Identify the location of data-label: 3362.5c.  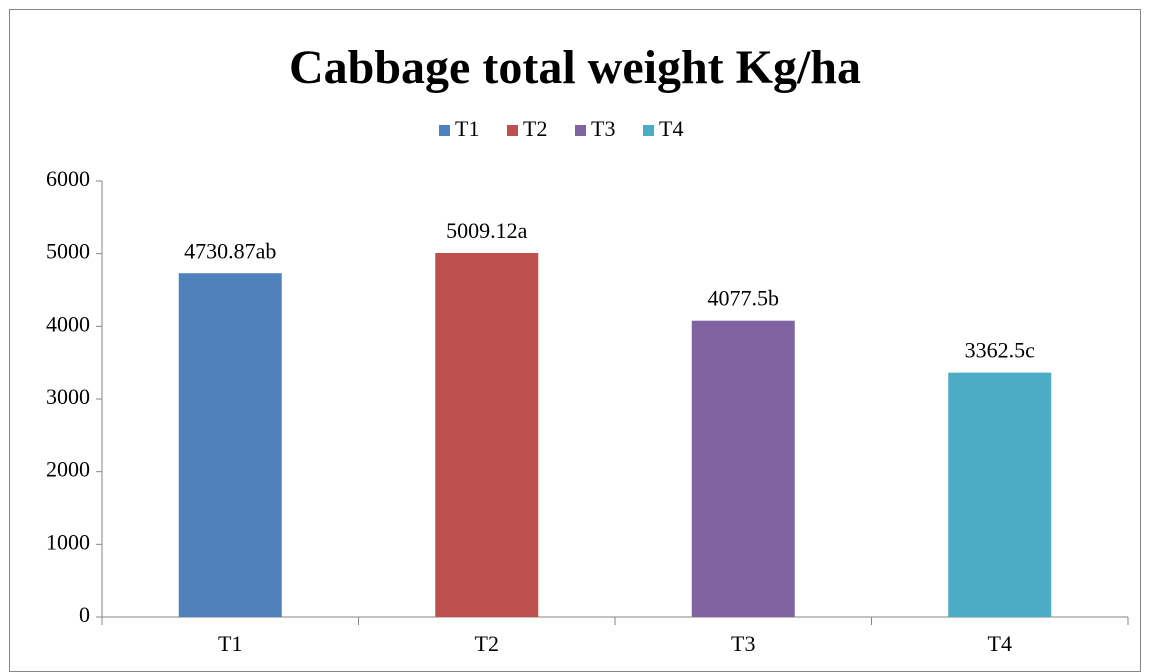
(1000, 350).